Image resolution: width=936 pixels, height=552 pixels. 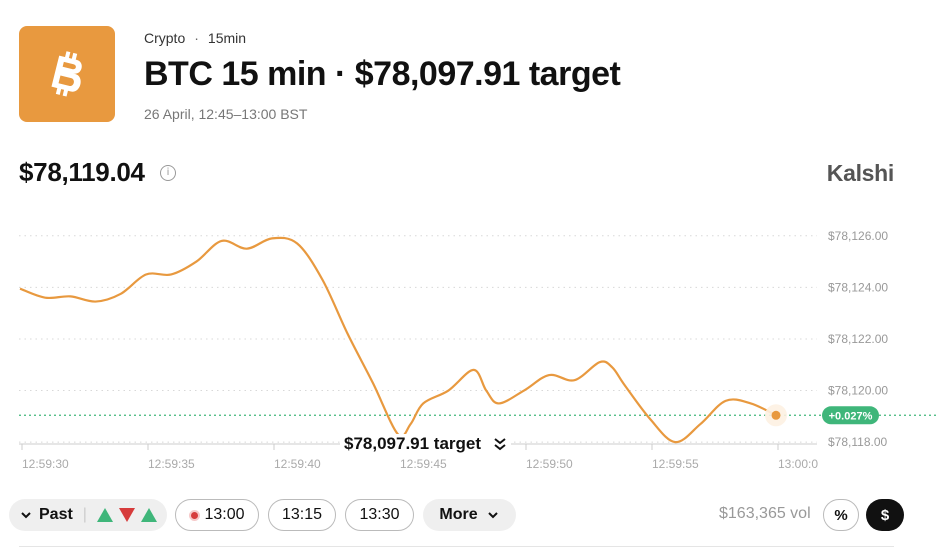 I want to click on y-tick-label: $78,124.00, so click(x=858, y=287).